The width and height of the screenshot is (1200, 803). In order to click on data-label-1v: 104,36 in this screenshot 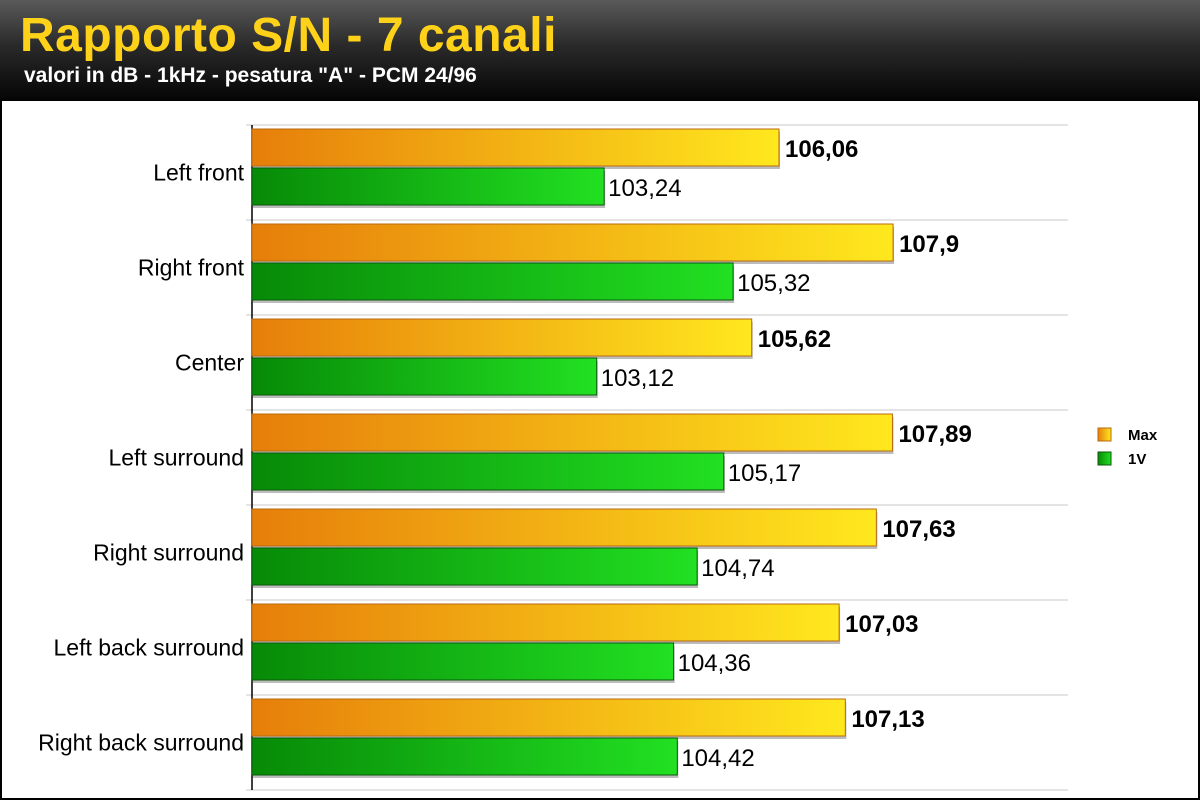, I will do `click(714, 663)`.